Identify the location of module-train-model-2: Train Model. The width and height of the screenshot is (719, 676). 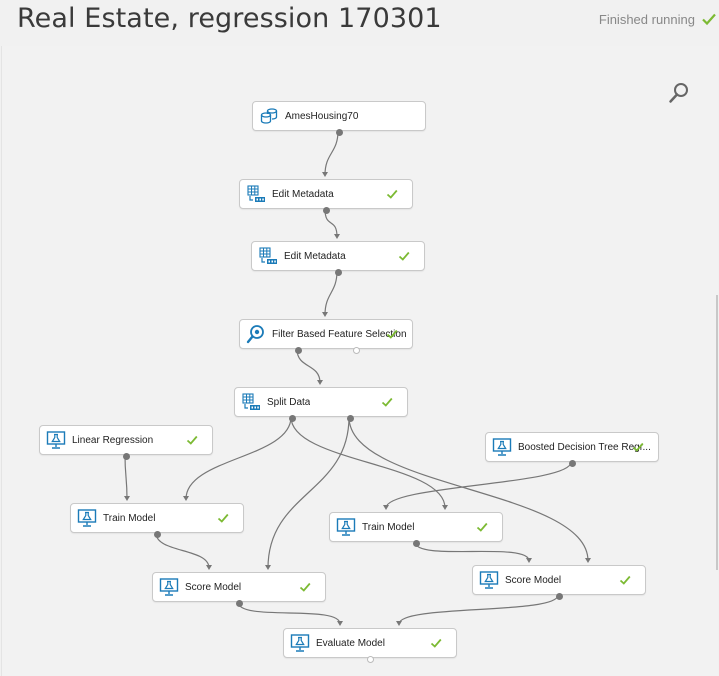
(416, 529).